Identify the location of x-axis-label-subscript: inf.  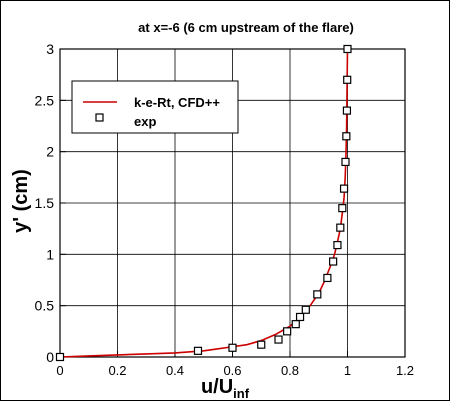
(241, 393).